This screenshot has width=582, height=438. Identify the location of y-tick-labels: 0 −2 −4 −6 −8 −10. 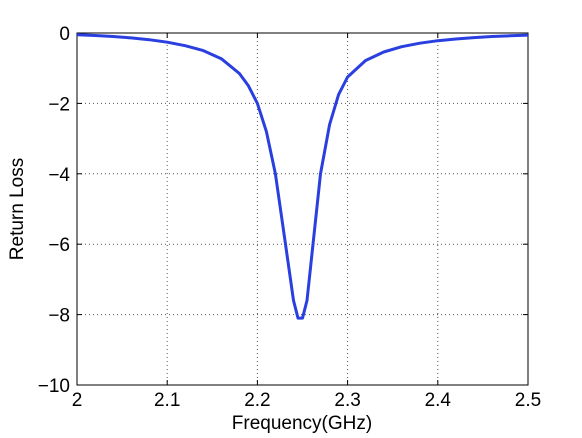
(54, 210).